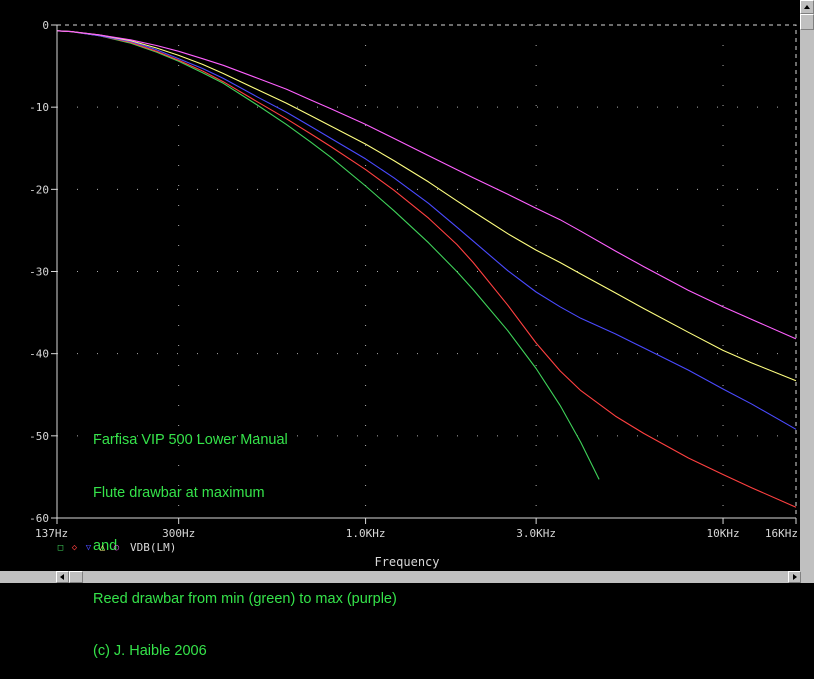 The height and width of the screenshot is (679, 814). Describe the element at coordinates (62, 577) in the screenshot. I see `scroll-left-arrow-icon` at that location.